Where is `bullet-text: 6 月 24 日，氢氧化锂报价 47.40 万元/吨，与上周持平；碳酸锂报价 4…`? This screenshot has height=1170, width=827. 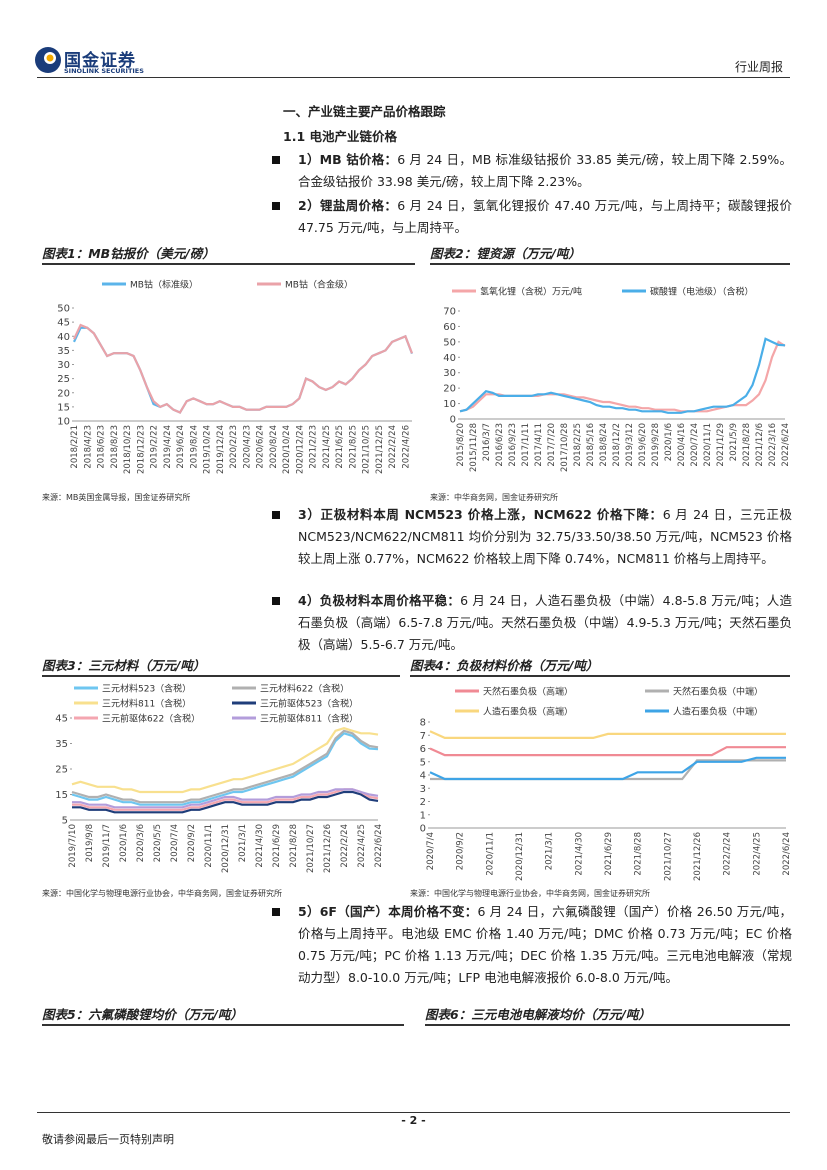 bullet-text: 6 月 24 日，氢氧化锂报价 47.40 万元/吨，与上周持平；碳酸锂报价 4… is located at coordinates (545, 216).